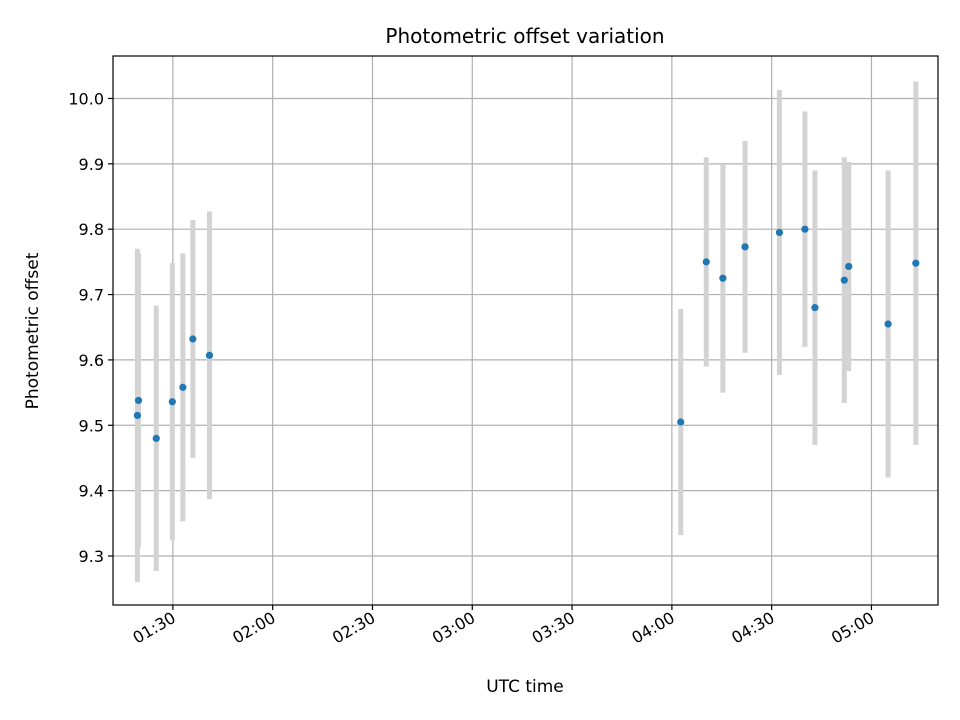 This screenshot has width=960, height=720. Describe the element at coordinates (90, 327) in the screenshot. I see `y-axis-ticks: 9.3 9.4 9.5 9.6 9.7 9.8 9.9 10.0` at that location.